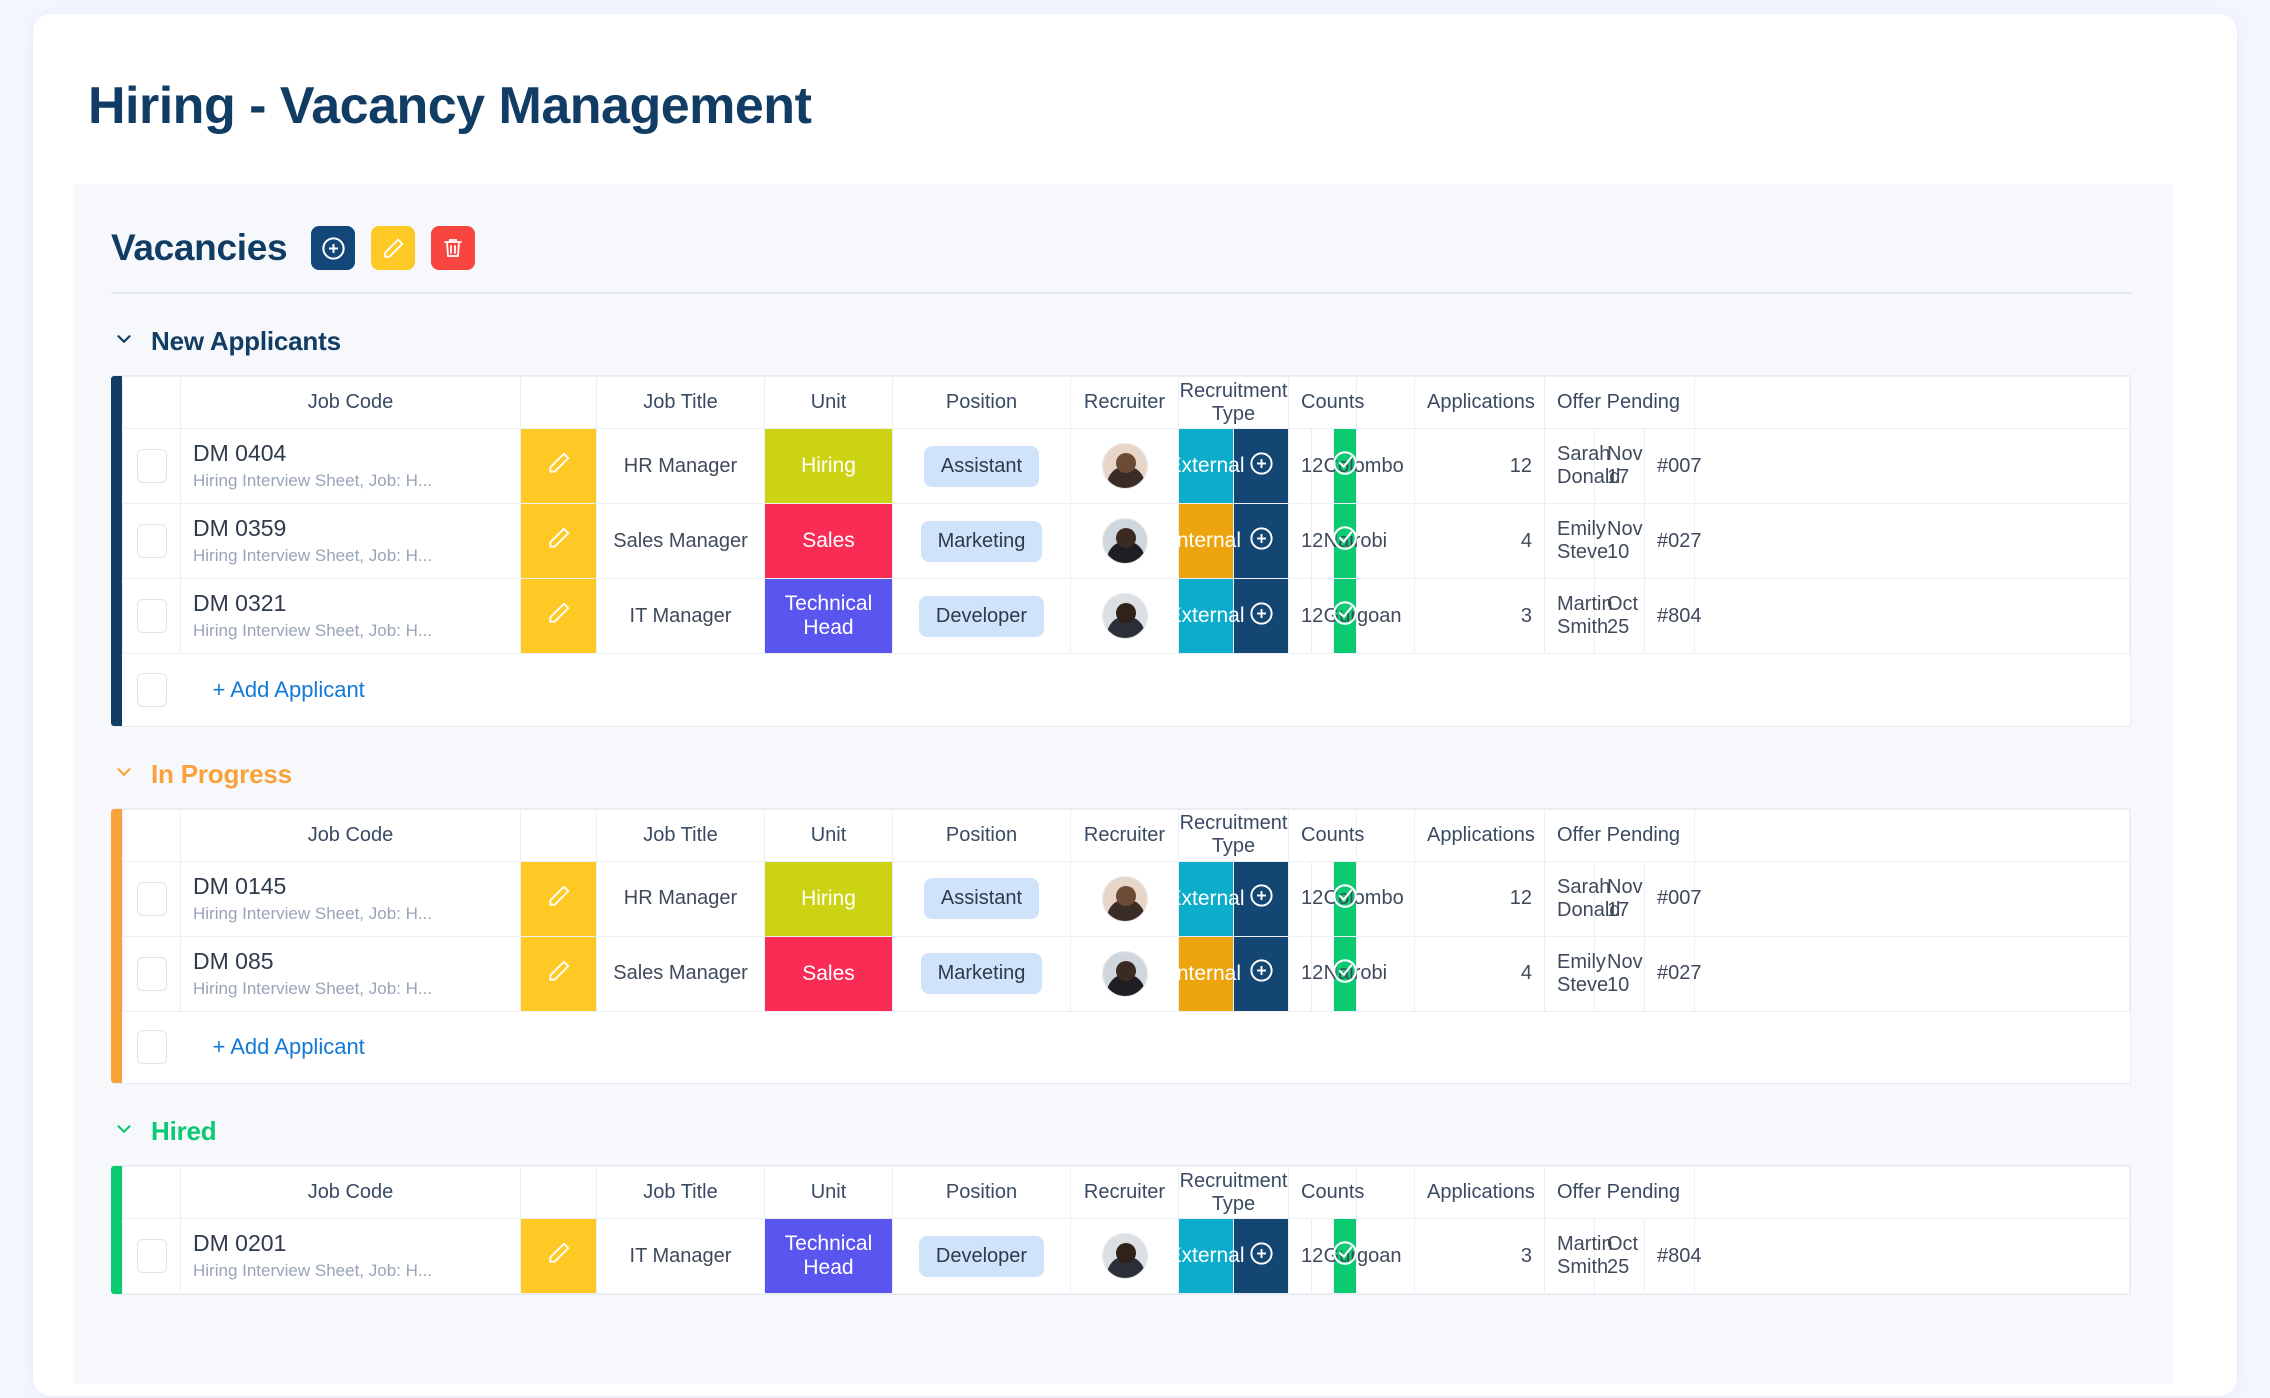 The image size is (2270, 1398). I want to click on group-accent-bar, so click(116, 1230).